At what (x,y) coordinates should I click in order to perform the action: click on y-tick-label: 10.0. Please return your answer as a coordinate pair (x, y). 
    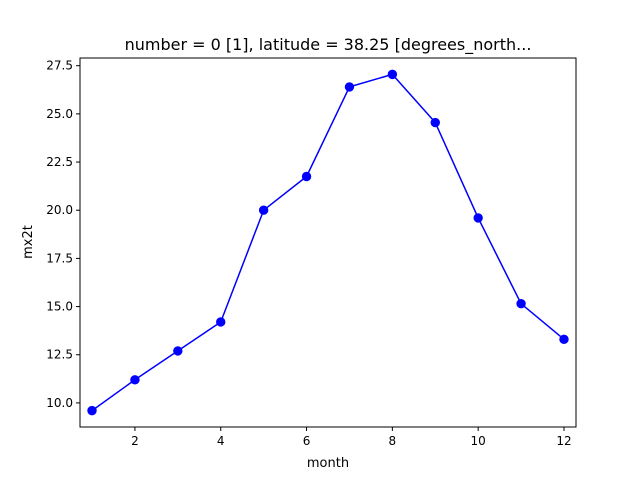
    Looking at the image, I should click on (59, 403).